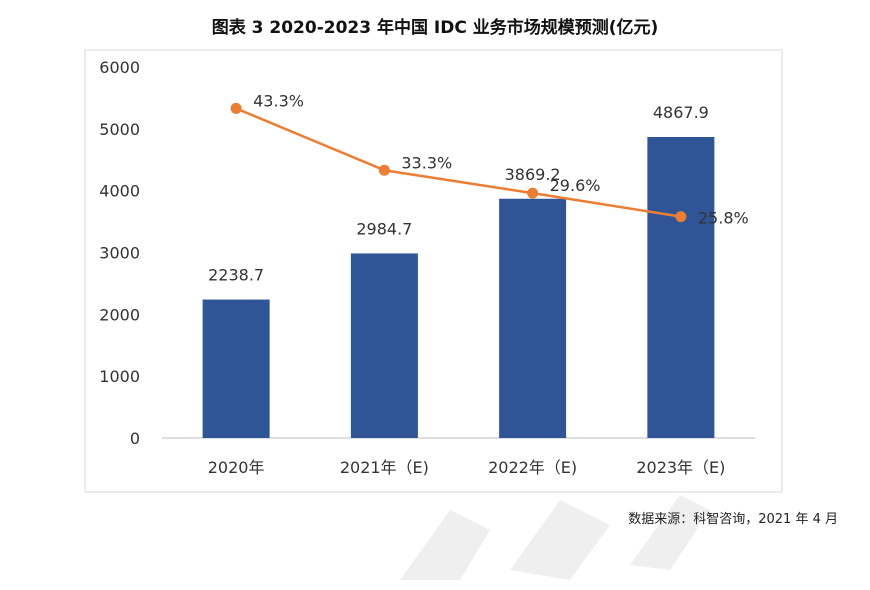 This screenshot has width=870, height=590. I want to click on x-tick-label: 2021年（E), so click(384, 467).